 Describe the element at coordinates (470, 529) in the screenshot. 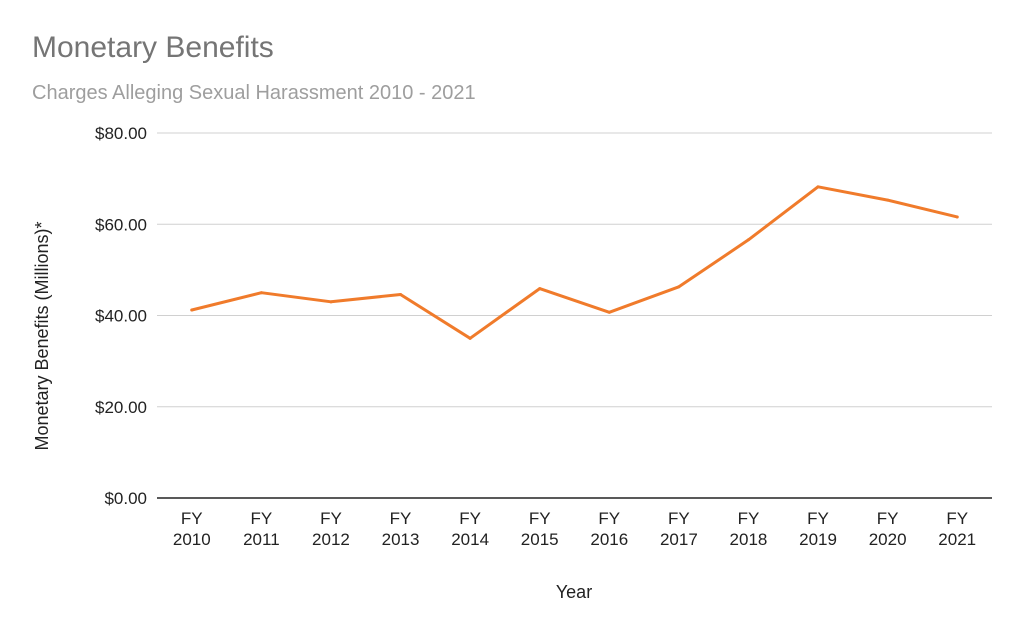

I see `x-tick-label: FY 2014` at that location.